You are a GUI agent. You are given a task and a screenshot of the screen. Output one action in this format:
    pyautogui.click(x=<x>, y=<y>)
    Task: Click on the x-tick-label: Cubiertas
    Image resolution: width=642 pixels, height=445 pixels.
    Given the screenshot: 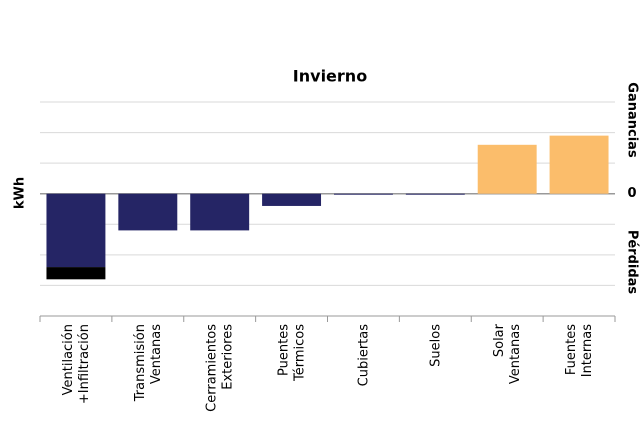 What is the action you would take?
    pyautogui.click(x=363, y=355)
    